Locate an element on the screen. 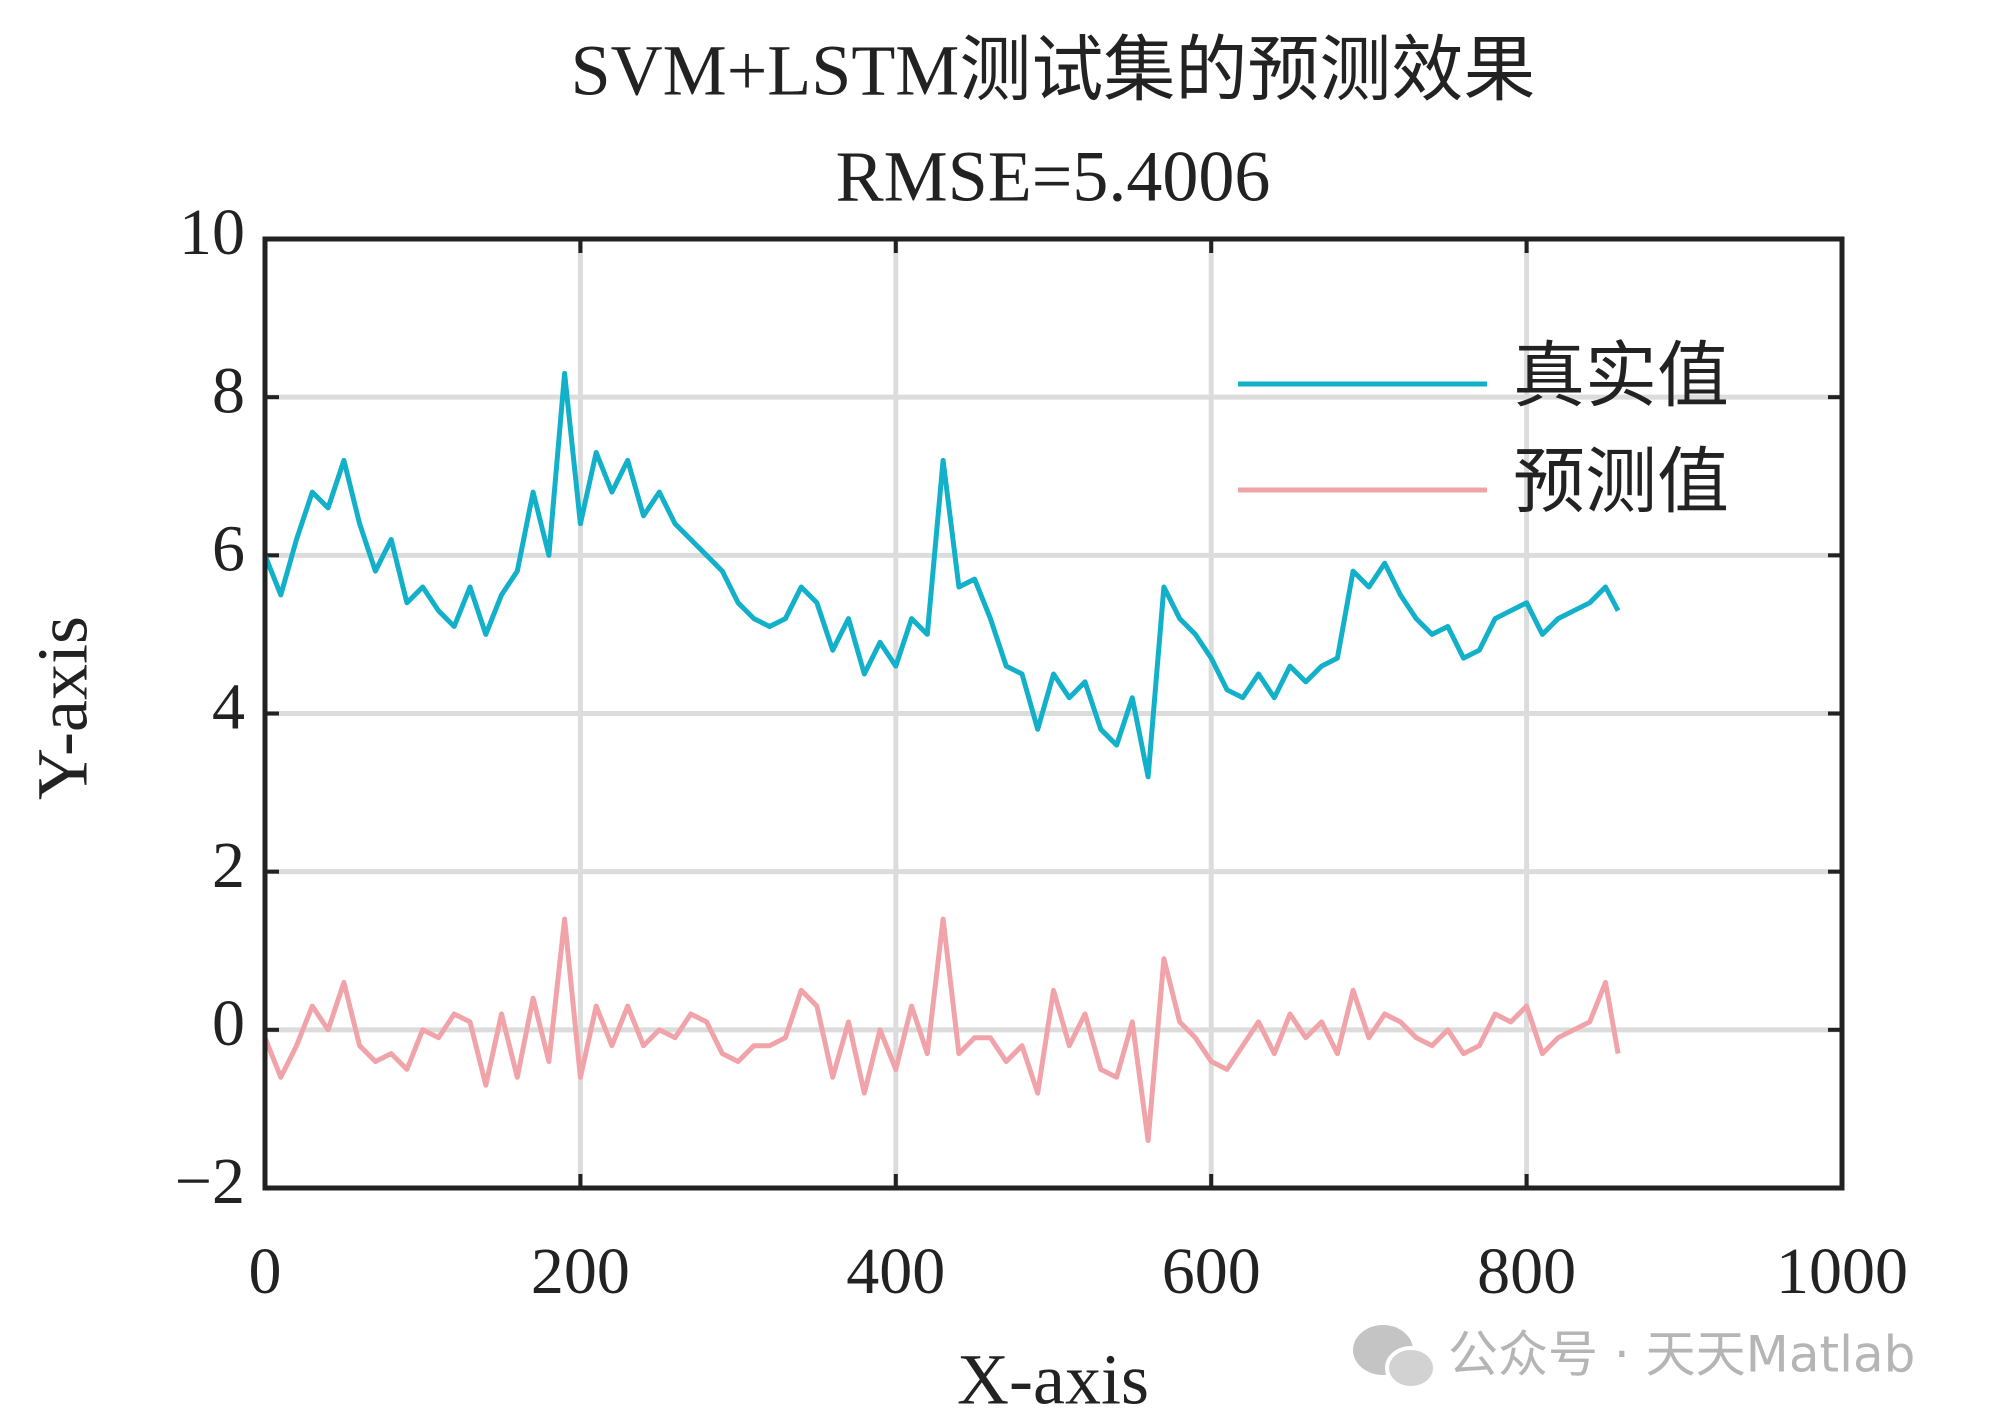 The height and width of the screenshot is (1417, 2008). x-axis-label: X-axis is located at coordinates (1053, 1378).